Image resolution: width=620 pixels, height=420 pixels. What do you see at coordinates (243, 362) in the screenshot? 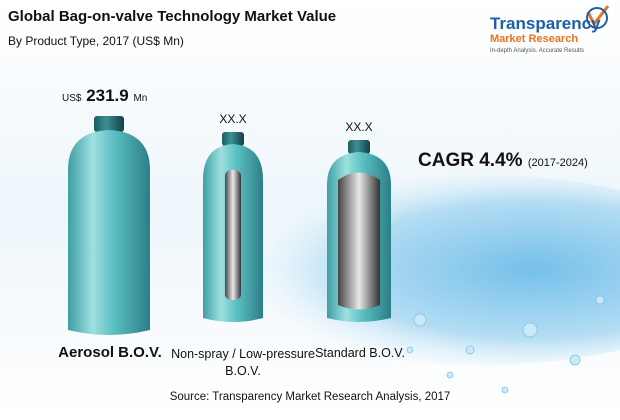
I see `product-label: Non-spray / Low-pressure B.O.V.` at bounding box center [243, 362].